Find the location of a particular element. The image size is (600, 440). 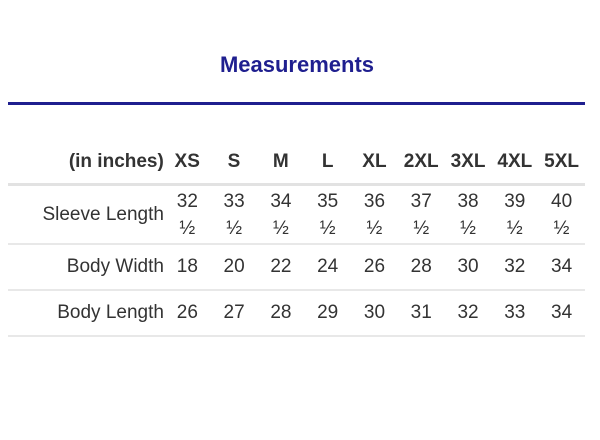

table-cell: 31 is located at coordinates (421, 313).